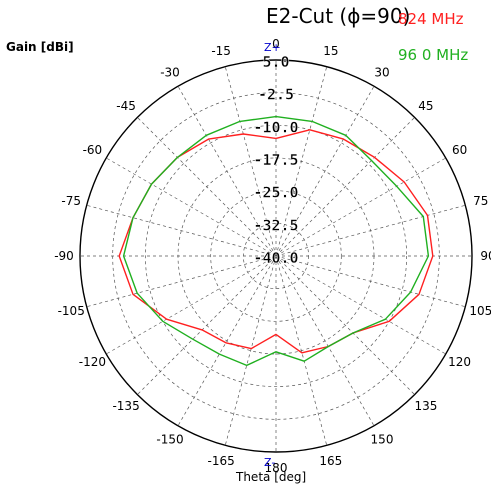 The height and width of the screenshot is (495, 491). What do you see at coordinates (221, 51) in the screenshot?
I see `angle-tick-label-23: -15` at bounding box center [221, 51].